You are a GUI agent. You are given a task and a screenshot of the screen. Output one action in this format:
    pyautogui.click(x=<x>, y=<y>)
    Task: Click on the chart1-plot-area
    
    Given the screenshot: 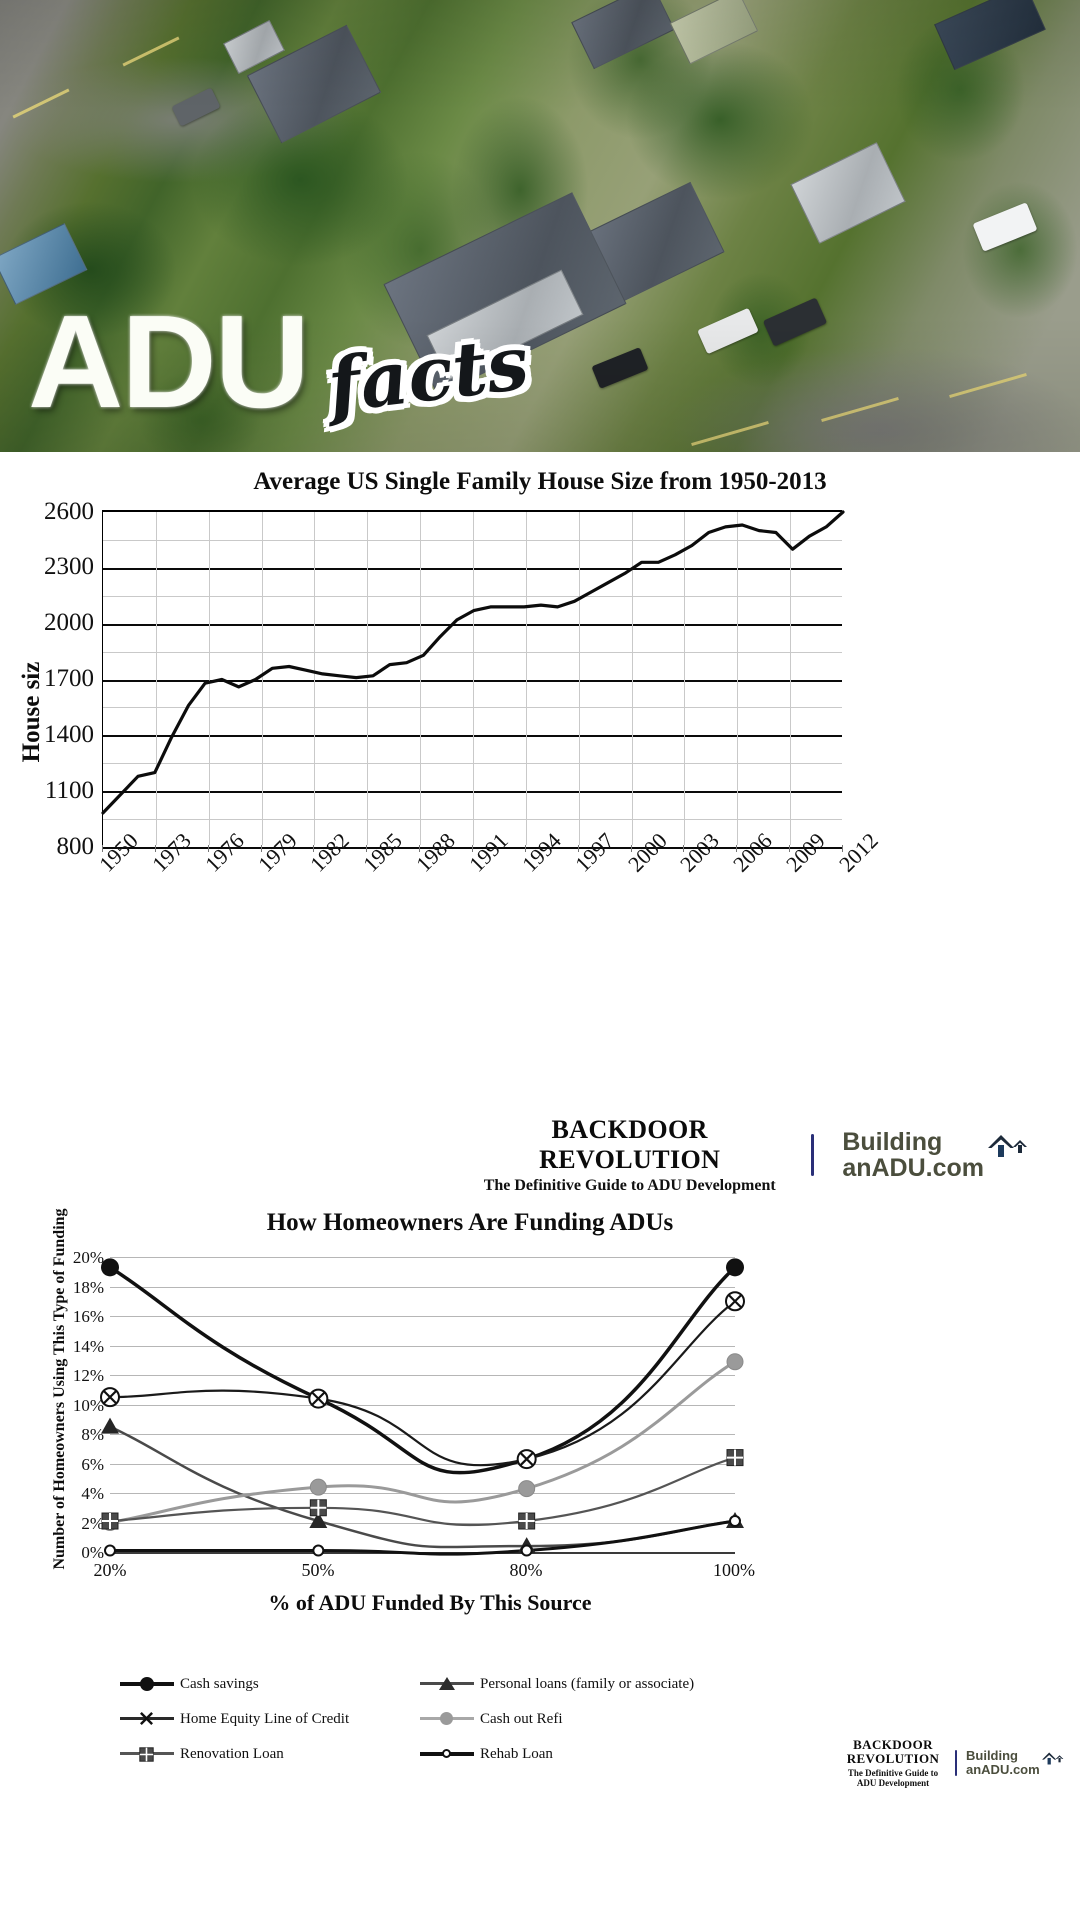 What is the action you would take?
    pyautogui.click(x=473, y=679)
    